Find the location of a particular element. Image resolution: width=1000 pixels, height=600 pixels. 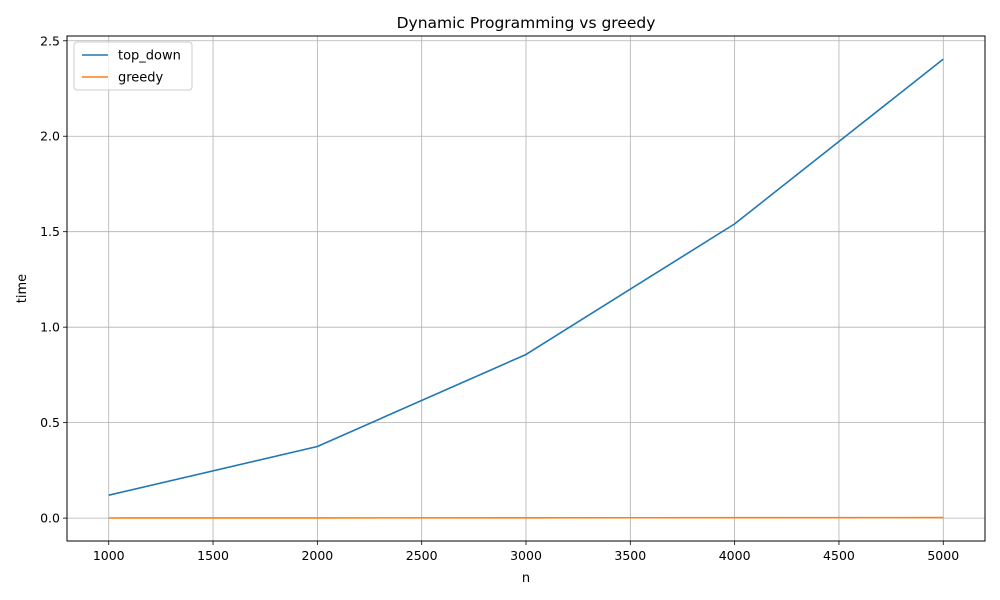

y-tick-label: 0.5 is located at coordinates (50, 422).